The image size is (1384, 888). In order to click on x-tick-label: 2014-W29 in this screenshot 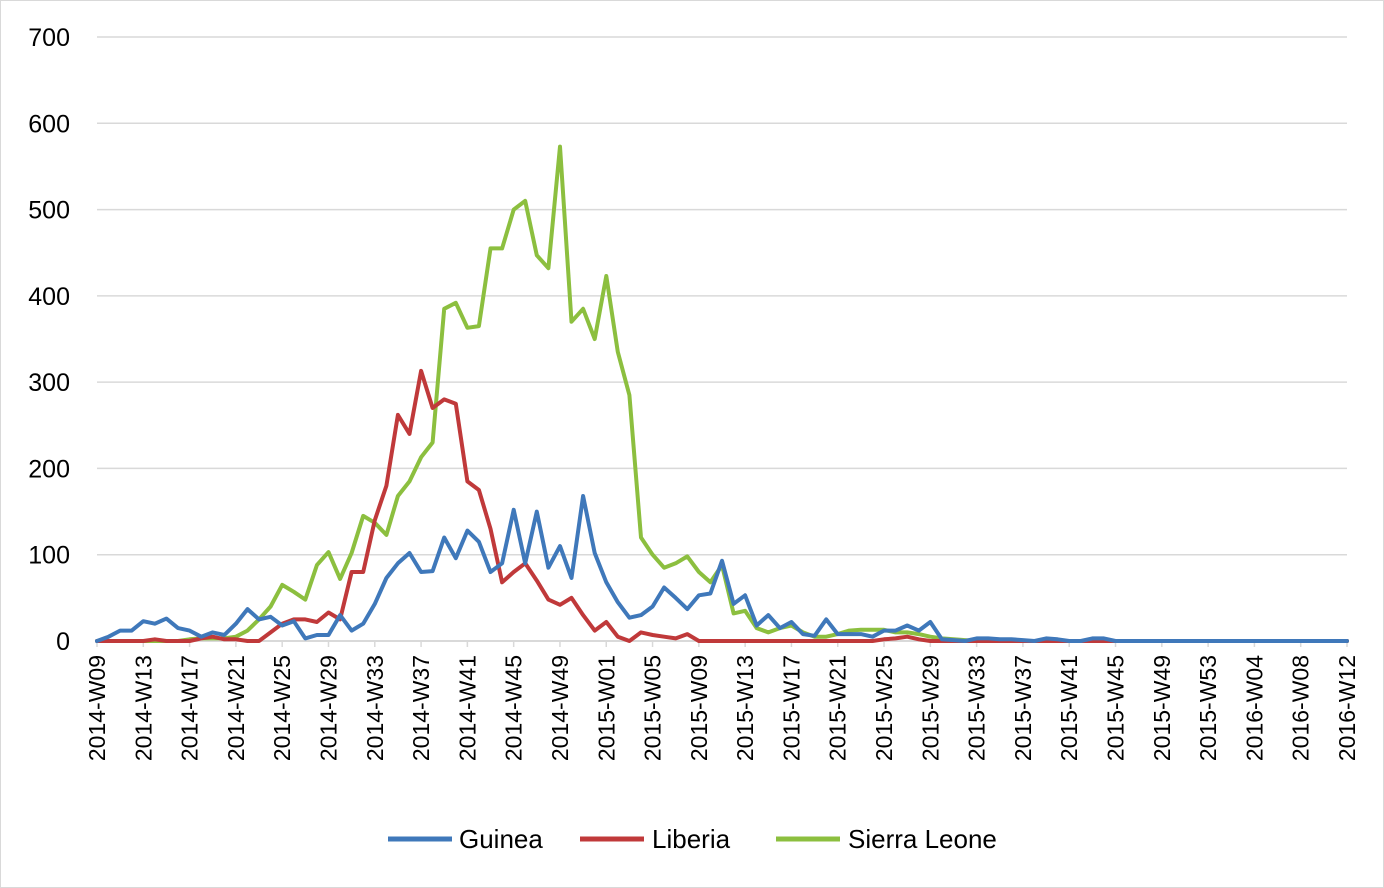, I will do `click(328, 708)`.